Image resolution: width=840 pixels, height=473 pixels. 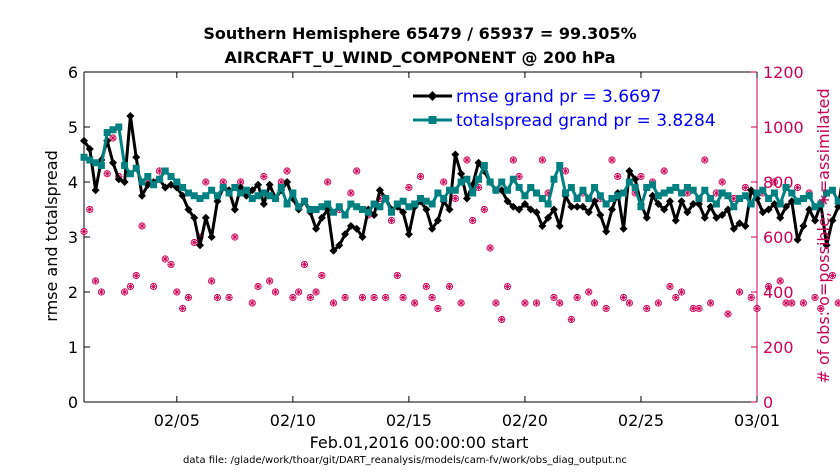 What do you see at coordinates (558, 97) in the screenshot?
I see `legend-rmse-label: rmse grand pr = 3.6697` at bounding box center [558, 97].